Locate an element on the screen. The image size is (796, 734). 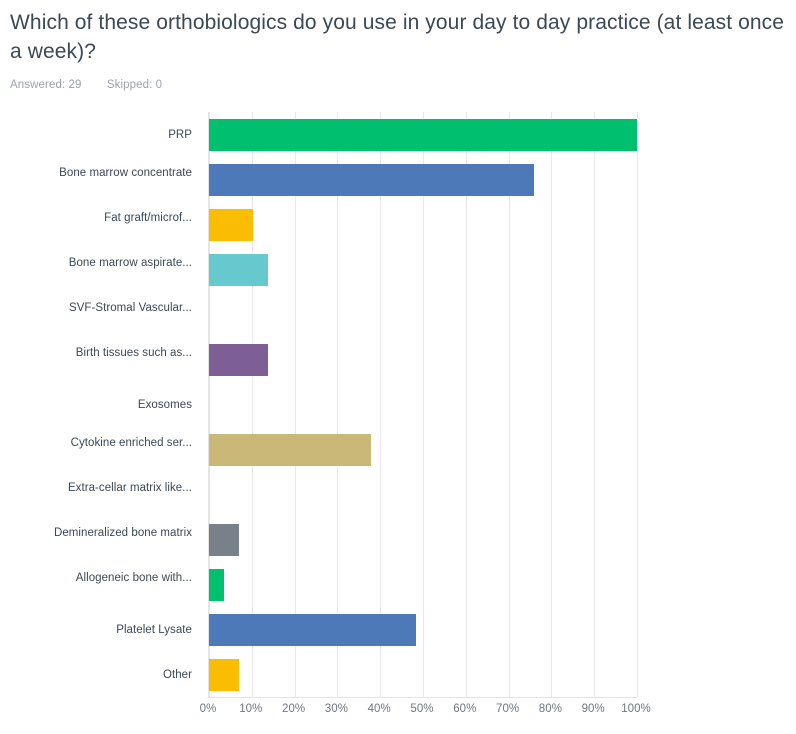
y-axis-label: Bone marrow concentrate is located at coordinates (125, 172).